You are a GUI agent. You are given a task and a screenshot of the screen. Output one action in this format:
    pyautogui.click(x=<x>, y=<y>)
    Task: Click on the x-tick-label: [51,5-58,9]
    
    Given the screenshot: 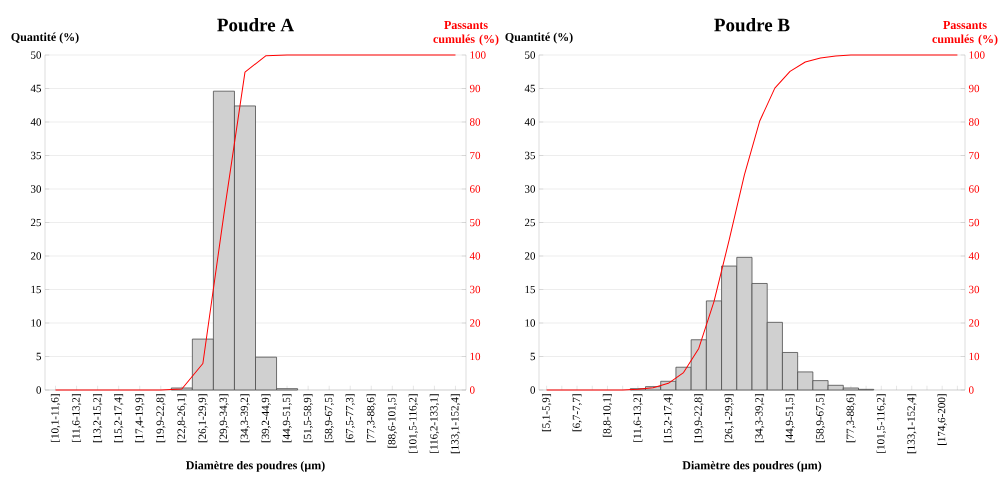 What is the action you would take?
    pyautogui.click(x=308, y=418)
    